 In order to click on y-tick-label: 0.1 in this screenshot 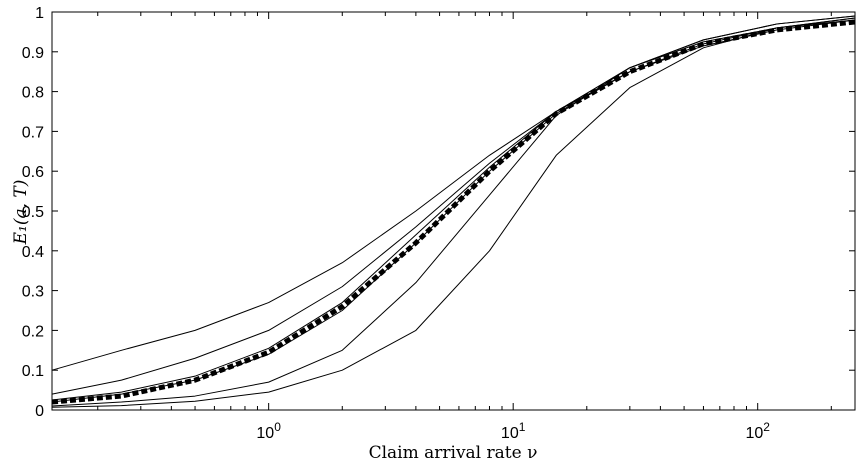, I will do `click(33, 371)`.